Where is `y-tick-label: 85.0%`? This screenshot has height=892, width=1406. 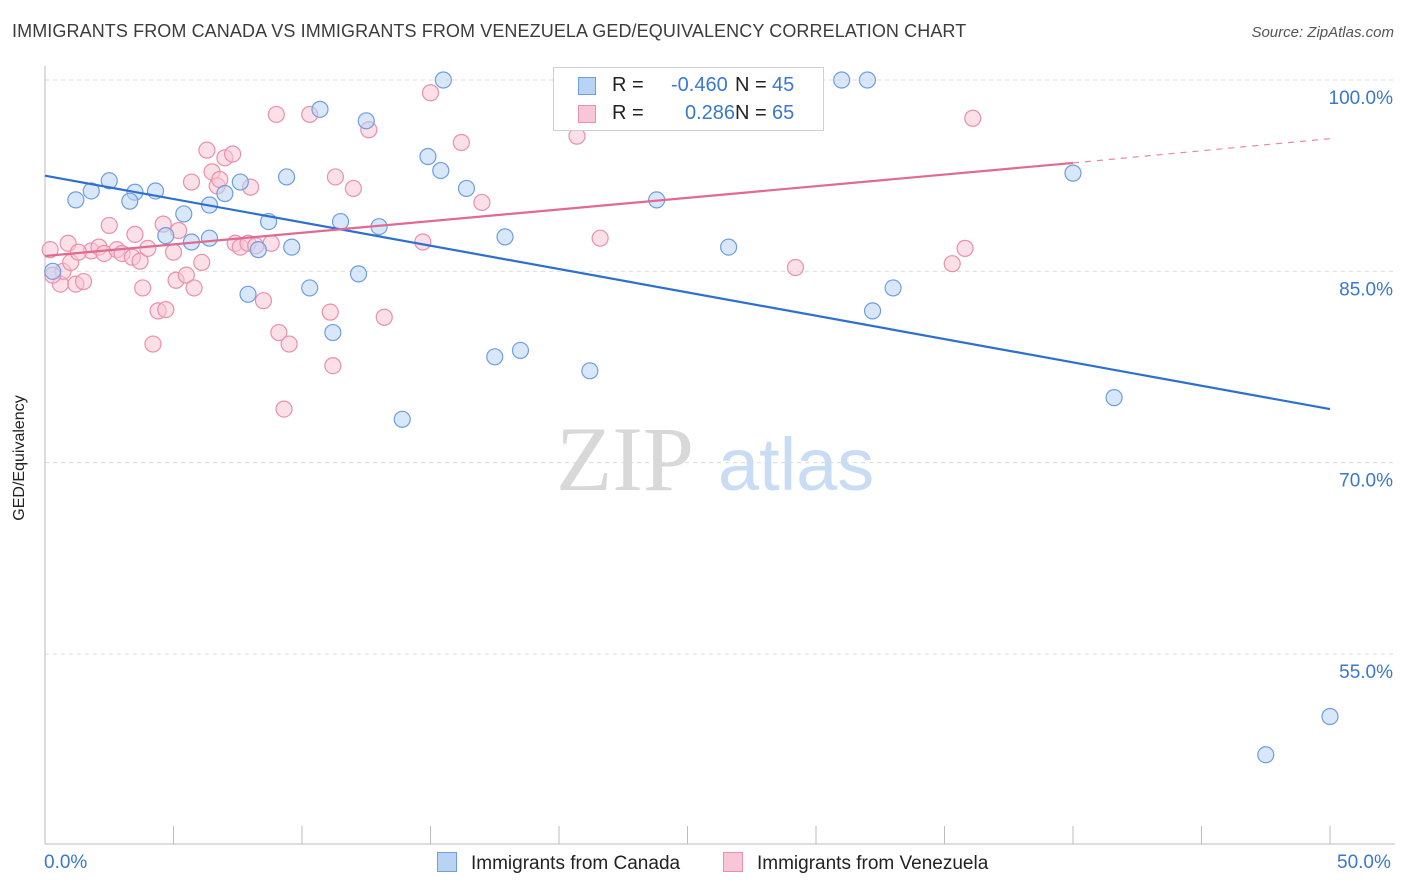
y-tick-label: 85.0% is located at coordinates (1366, 289).